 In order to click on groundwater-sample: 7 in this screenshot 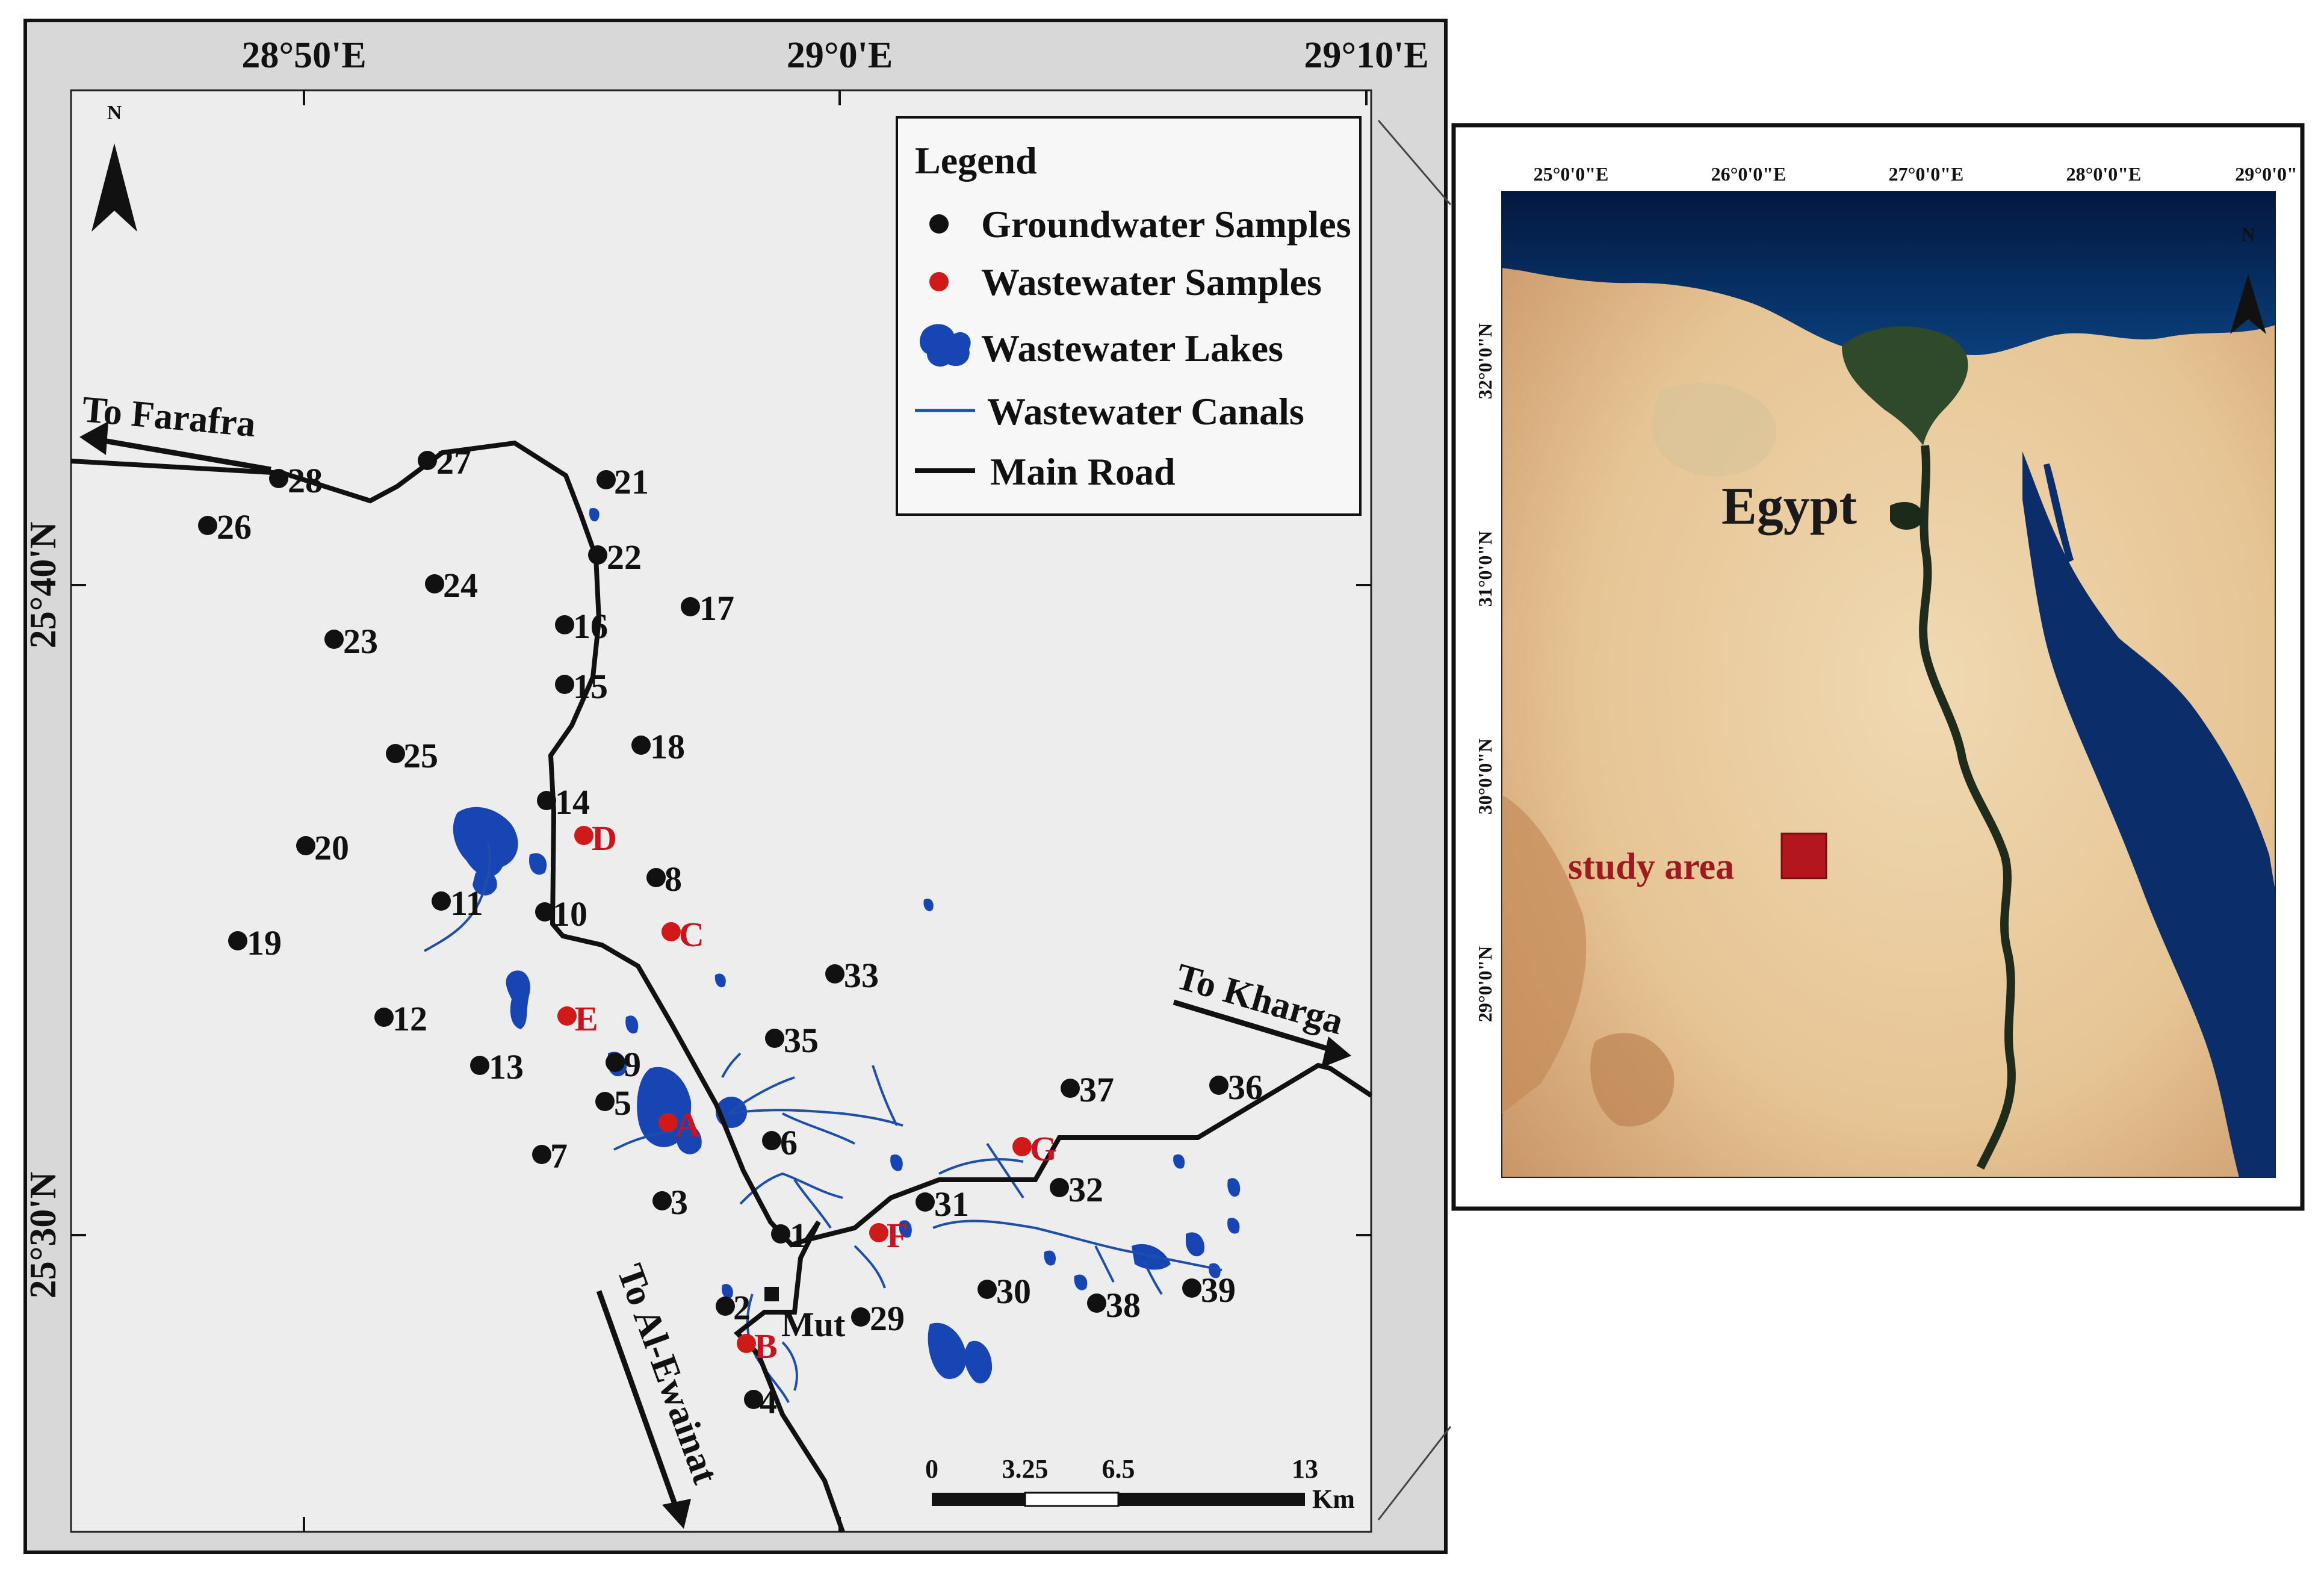, I will do `click(550, 1156)`.